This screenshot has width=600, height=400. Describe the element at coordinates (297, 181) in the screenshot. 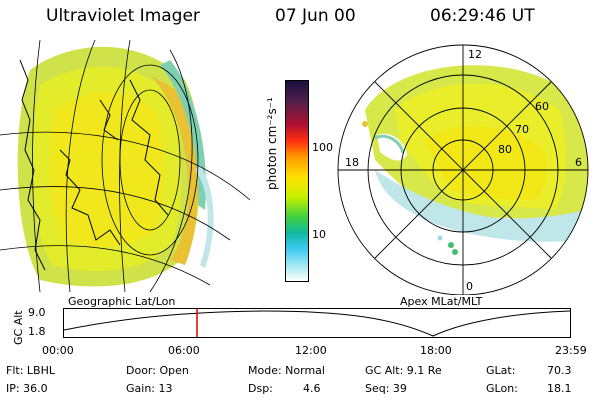

I see `color-scale-bar` at that location.